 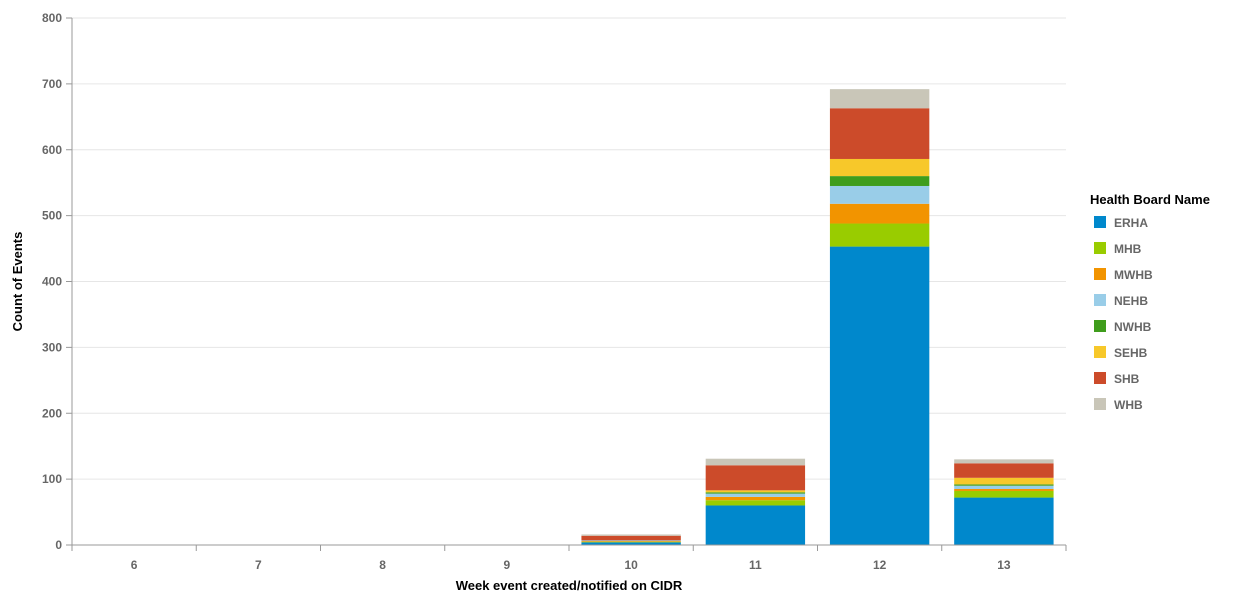 What do you see at coordinates (1100, 352) in the screenshot?
I see `legend-swatch-sehb` at bounding box center [1100, 352].